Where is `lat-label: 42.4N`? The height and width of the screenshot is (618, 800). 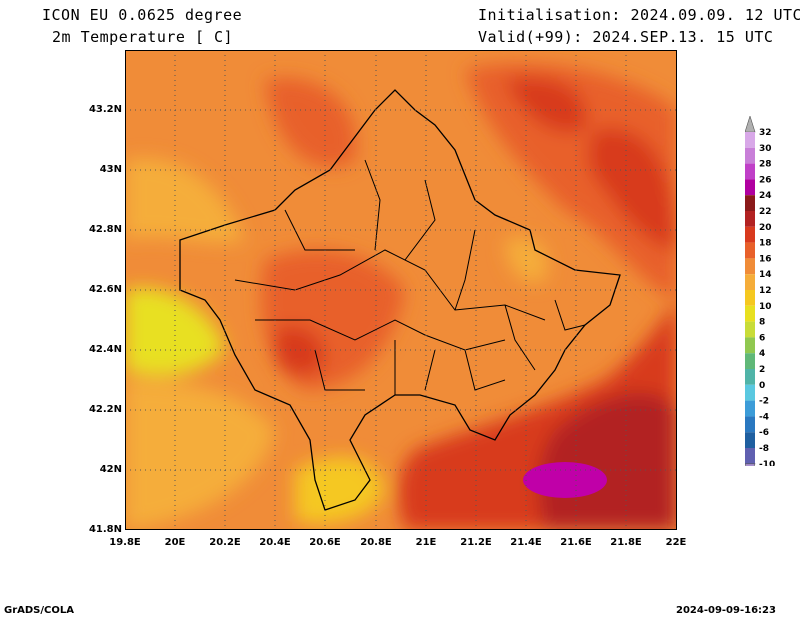 lat-label: 42.4N is located at coordinates (105, 349).